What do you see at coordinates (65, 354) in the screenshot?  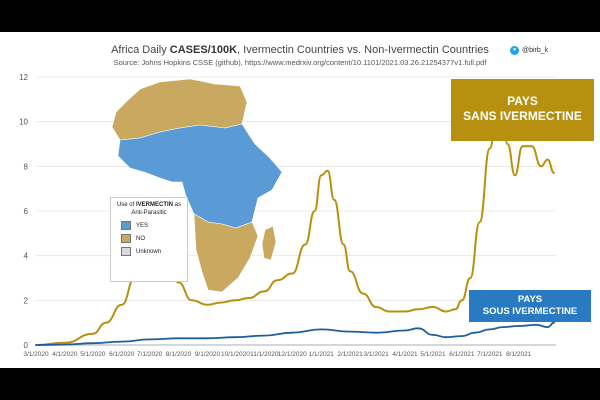 I see `x-tick-label: 4/1/2020` at bounding box center [65, 354].